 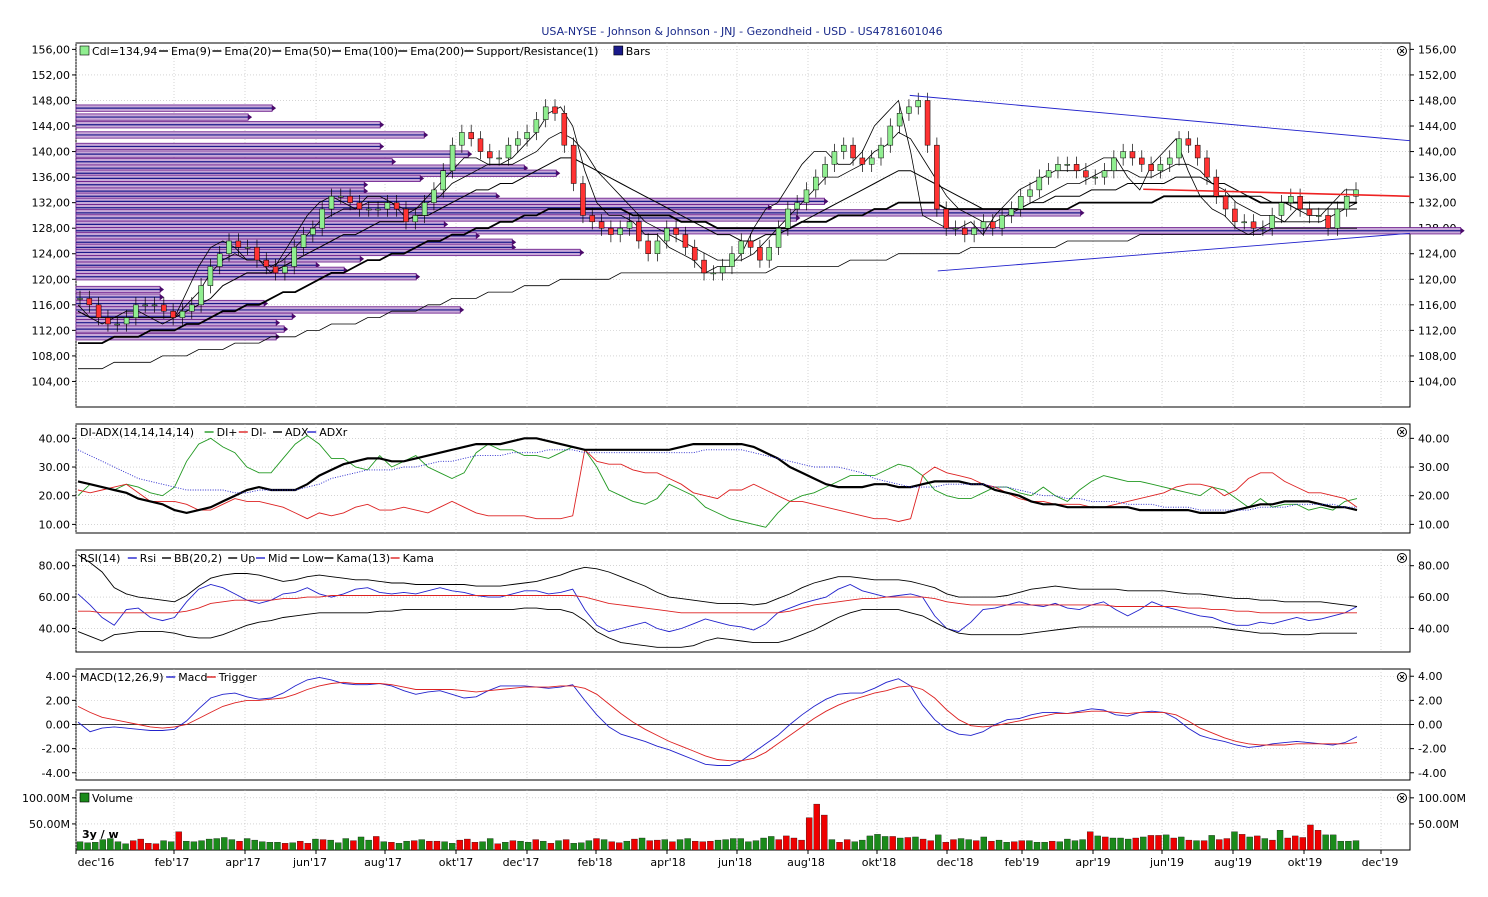 I want to click on y-tick-right: 116,00, so click(x=1437, y=305).